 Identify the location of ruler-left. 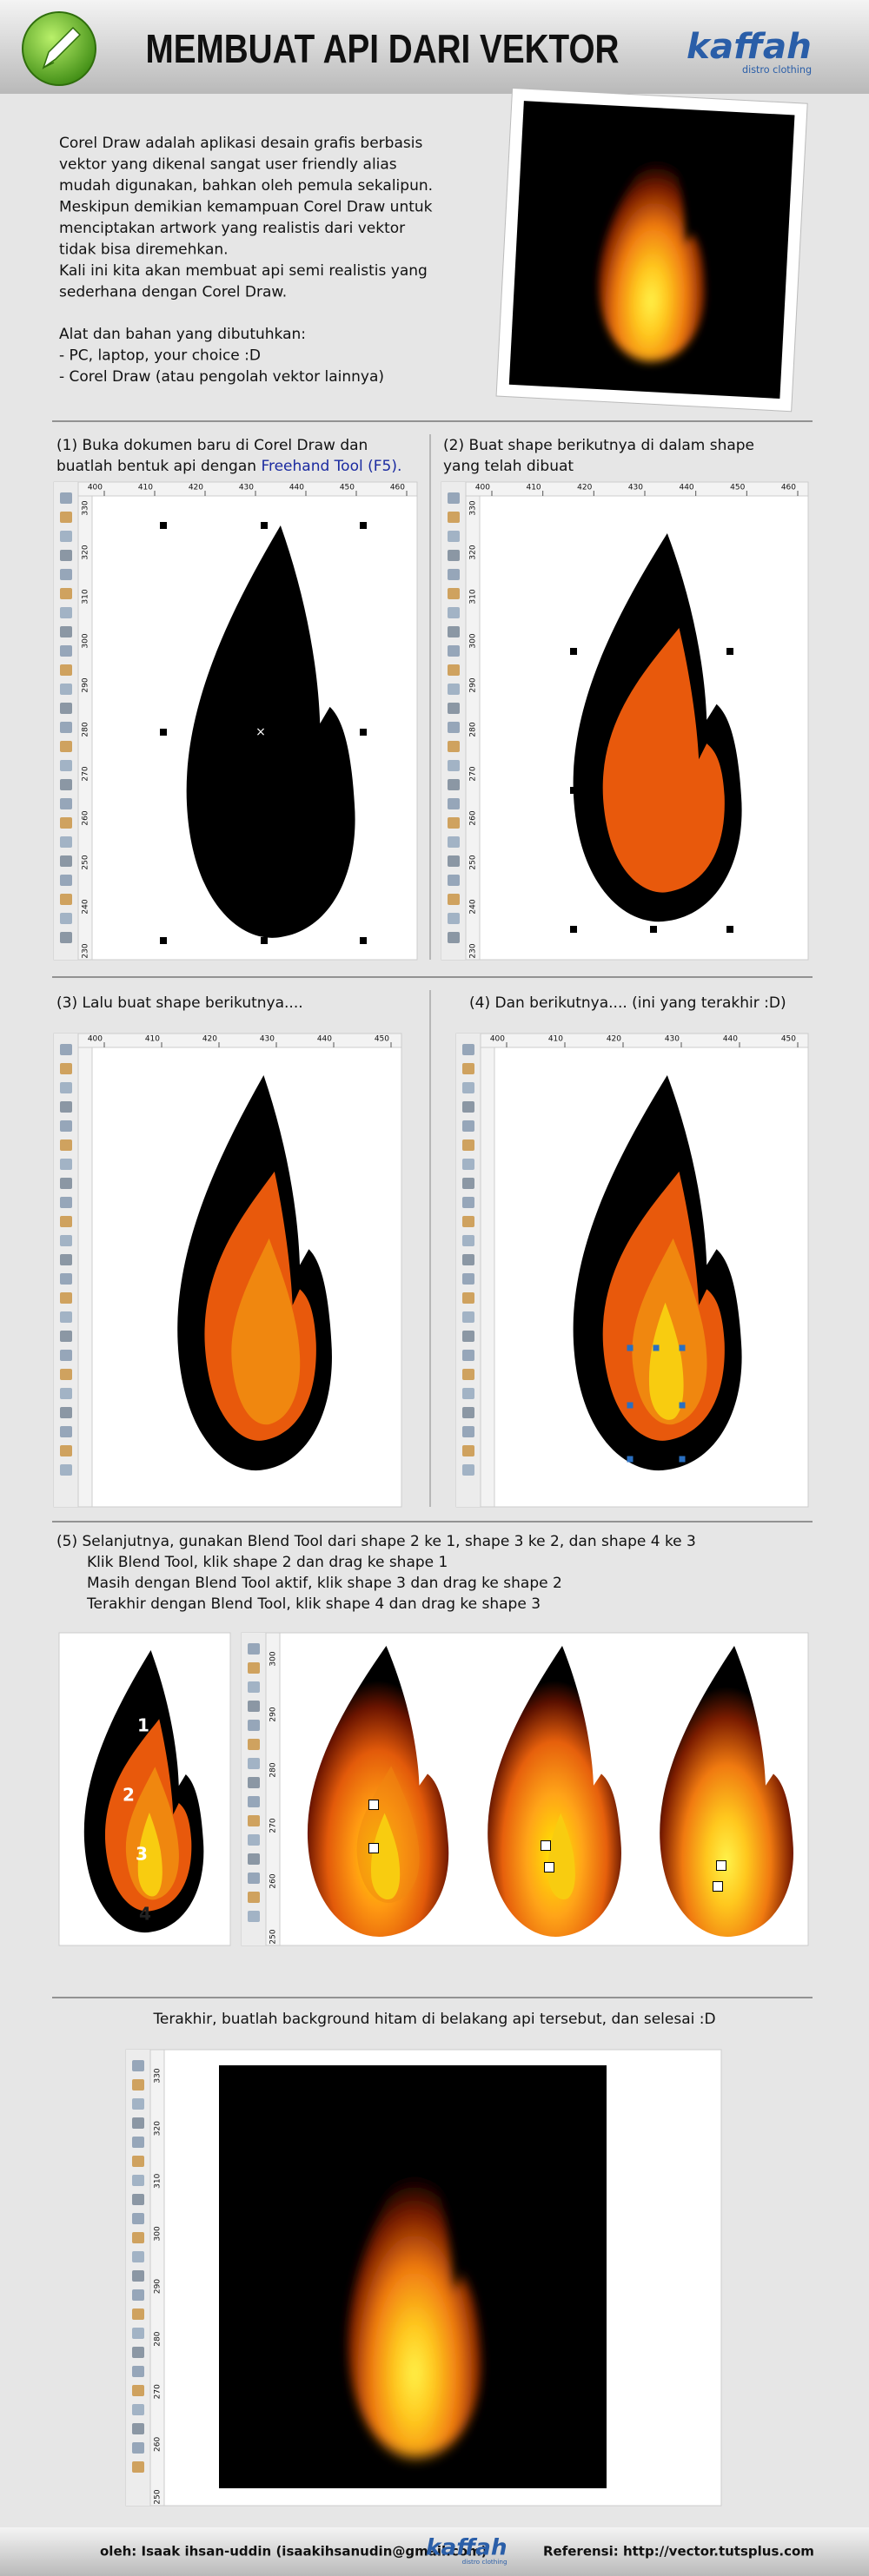
(85, 1271).